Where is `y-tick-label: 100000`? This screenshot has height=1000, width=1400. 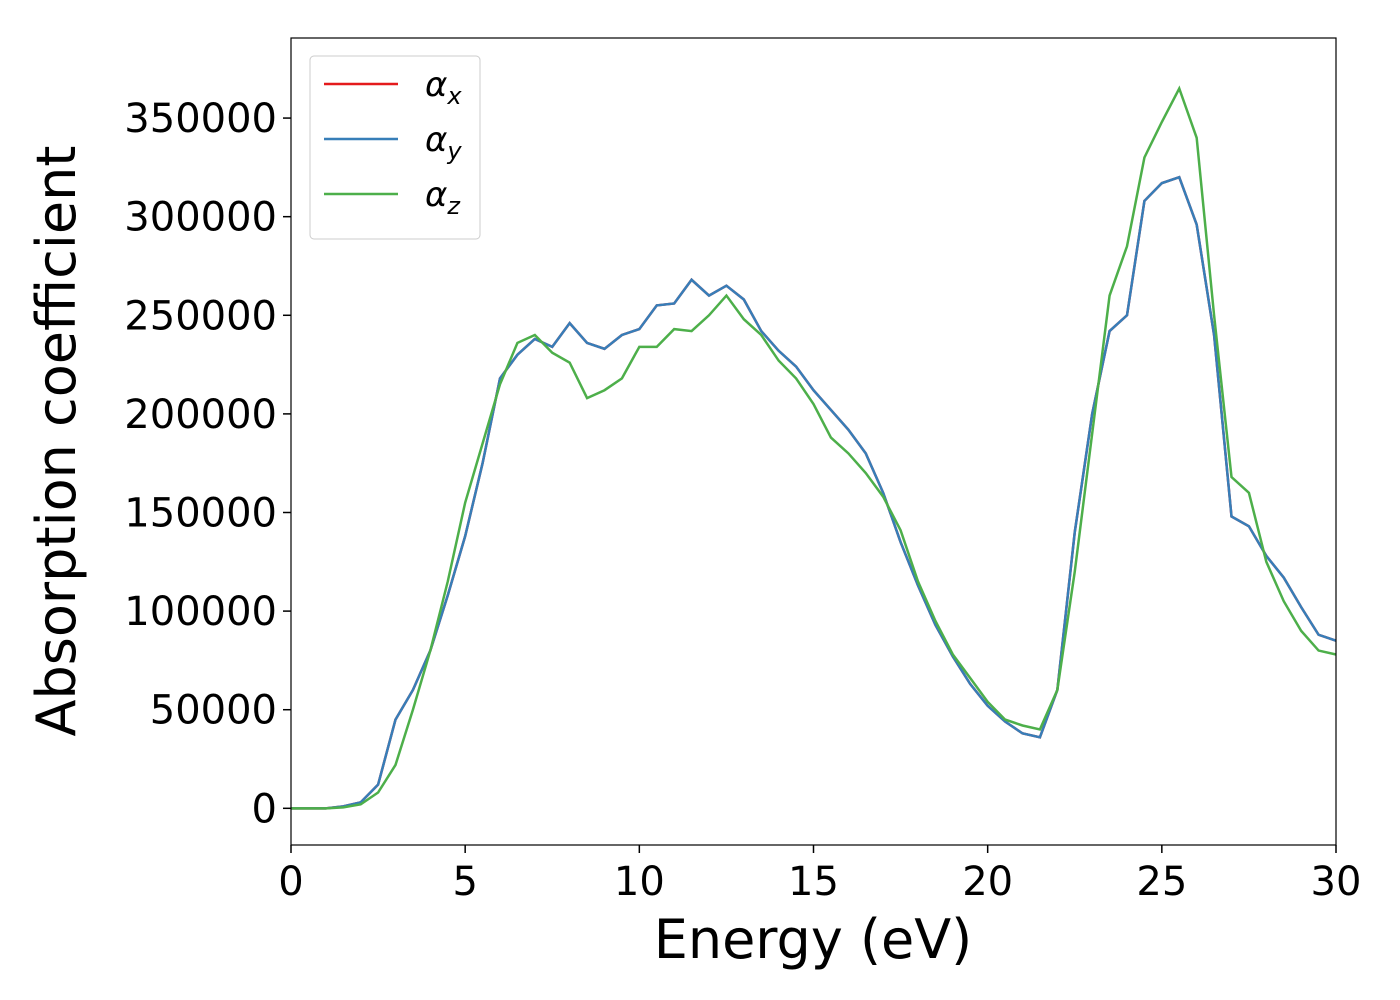
y-tick-label: 100000 is located at coordinates (200, 612).